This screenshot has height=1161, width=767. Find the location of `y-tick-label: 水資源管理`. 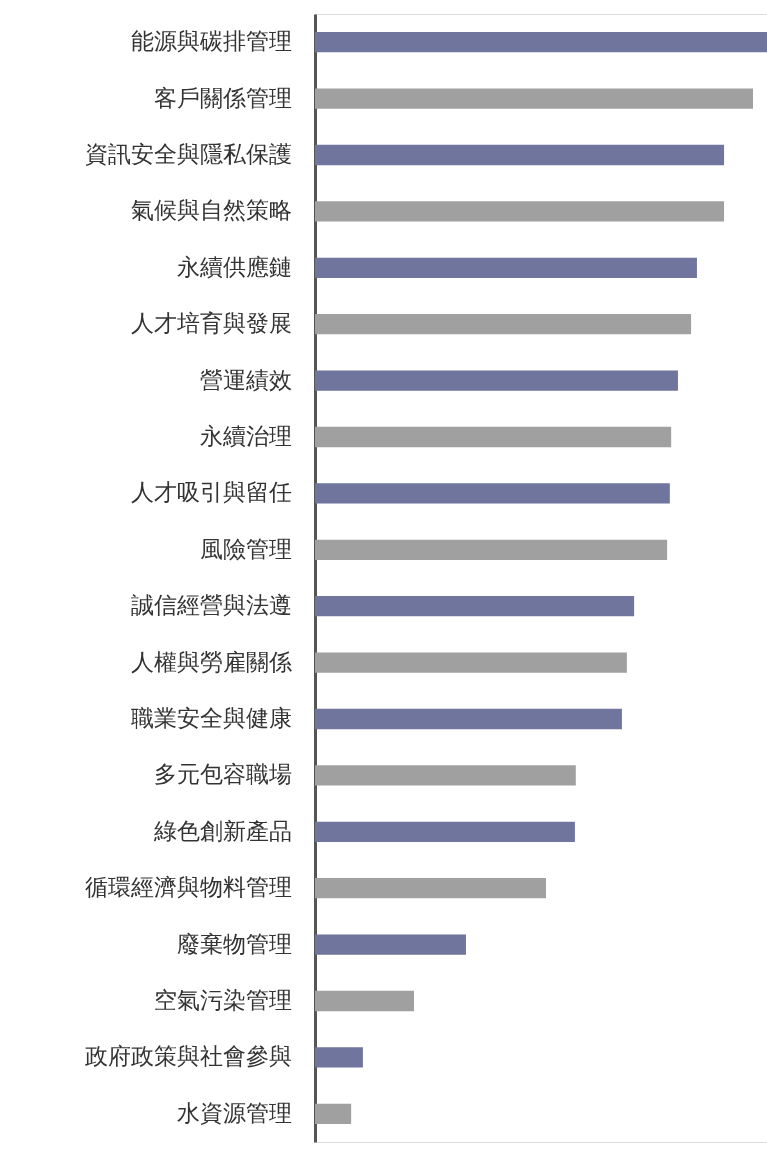

y-tick-label: 水資源管理 is located at coordinates (234, 1112).